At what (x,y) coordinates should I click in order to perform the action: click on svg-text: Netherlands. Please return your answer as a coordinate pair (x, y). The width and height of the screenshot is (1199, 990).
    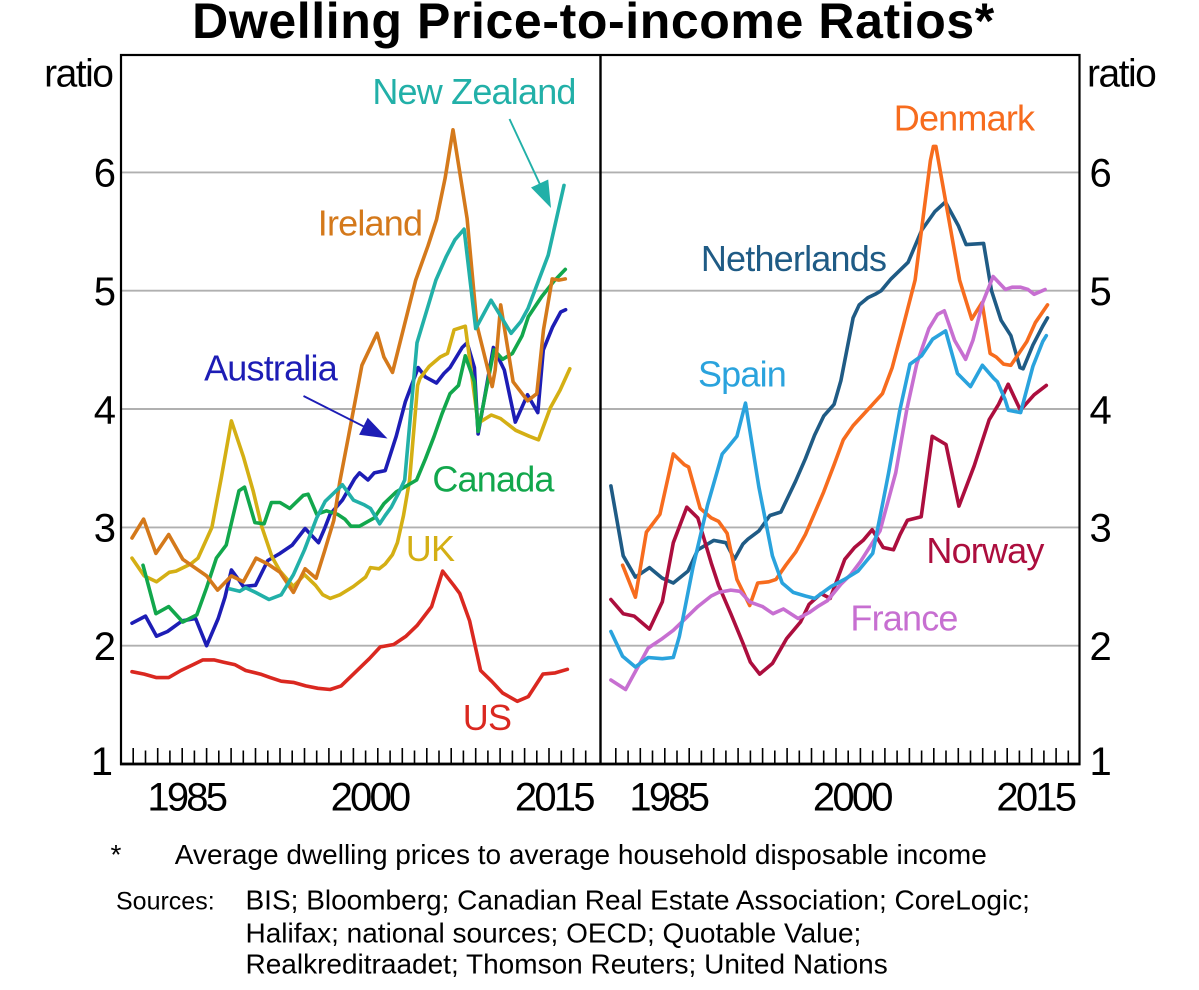
    Looking at the image, I should click on (793, 258).